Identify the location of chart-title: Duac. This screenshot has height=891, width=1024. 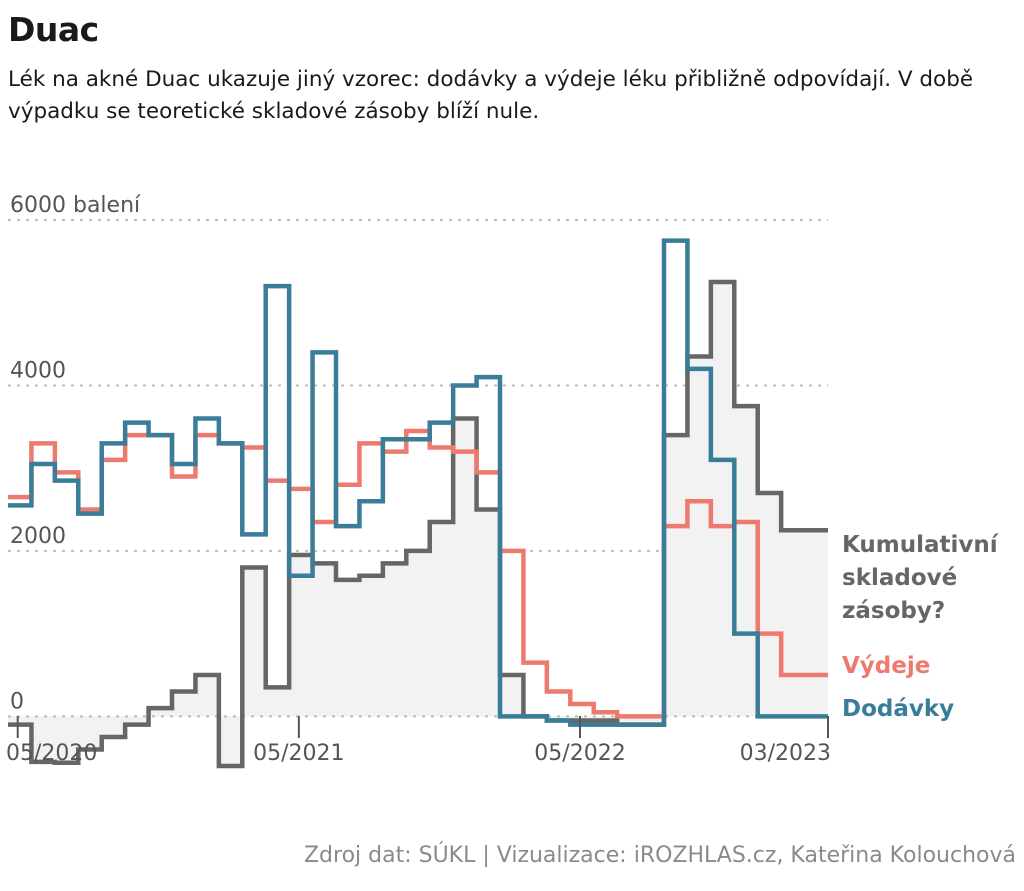
(53, 29).